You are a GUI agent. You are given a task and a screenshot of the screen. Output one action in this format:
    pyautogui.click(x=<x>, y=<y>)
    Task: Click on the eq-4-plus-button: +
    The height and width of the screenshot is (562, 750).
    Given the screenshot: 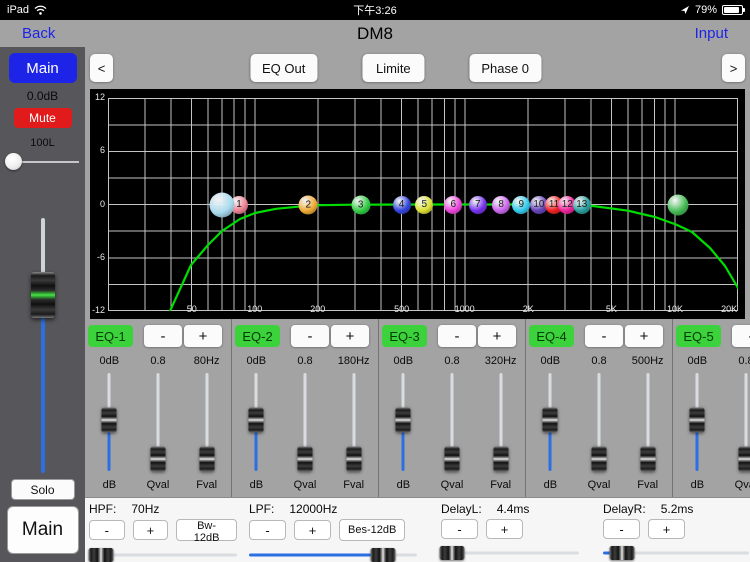 What is the action you would take?
    pyautogui.click(x=644, y=336)
    